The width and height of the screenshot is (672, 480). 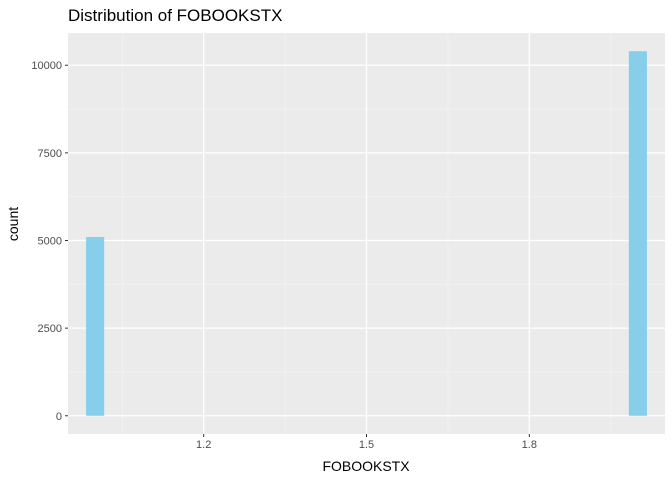 What do you see at coordinates (59, 417) in the screenshot?
I see `y-tick-label: 0` at bounding box center [59, 417].